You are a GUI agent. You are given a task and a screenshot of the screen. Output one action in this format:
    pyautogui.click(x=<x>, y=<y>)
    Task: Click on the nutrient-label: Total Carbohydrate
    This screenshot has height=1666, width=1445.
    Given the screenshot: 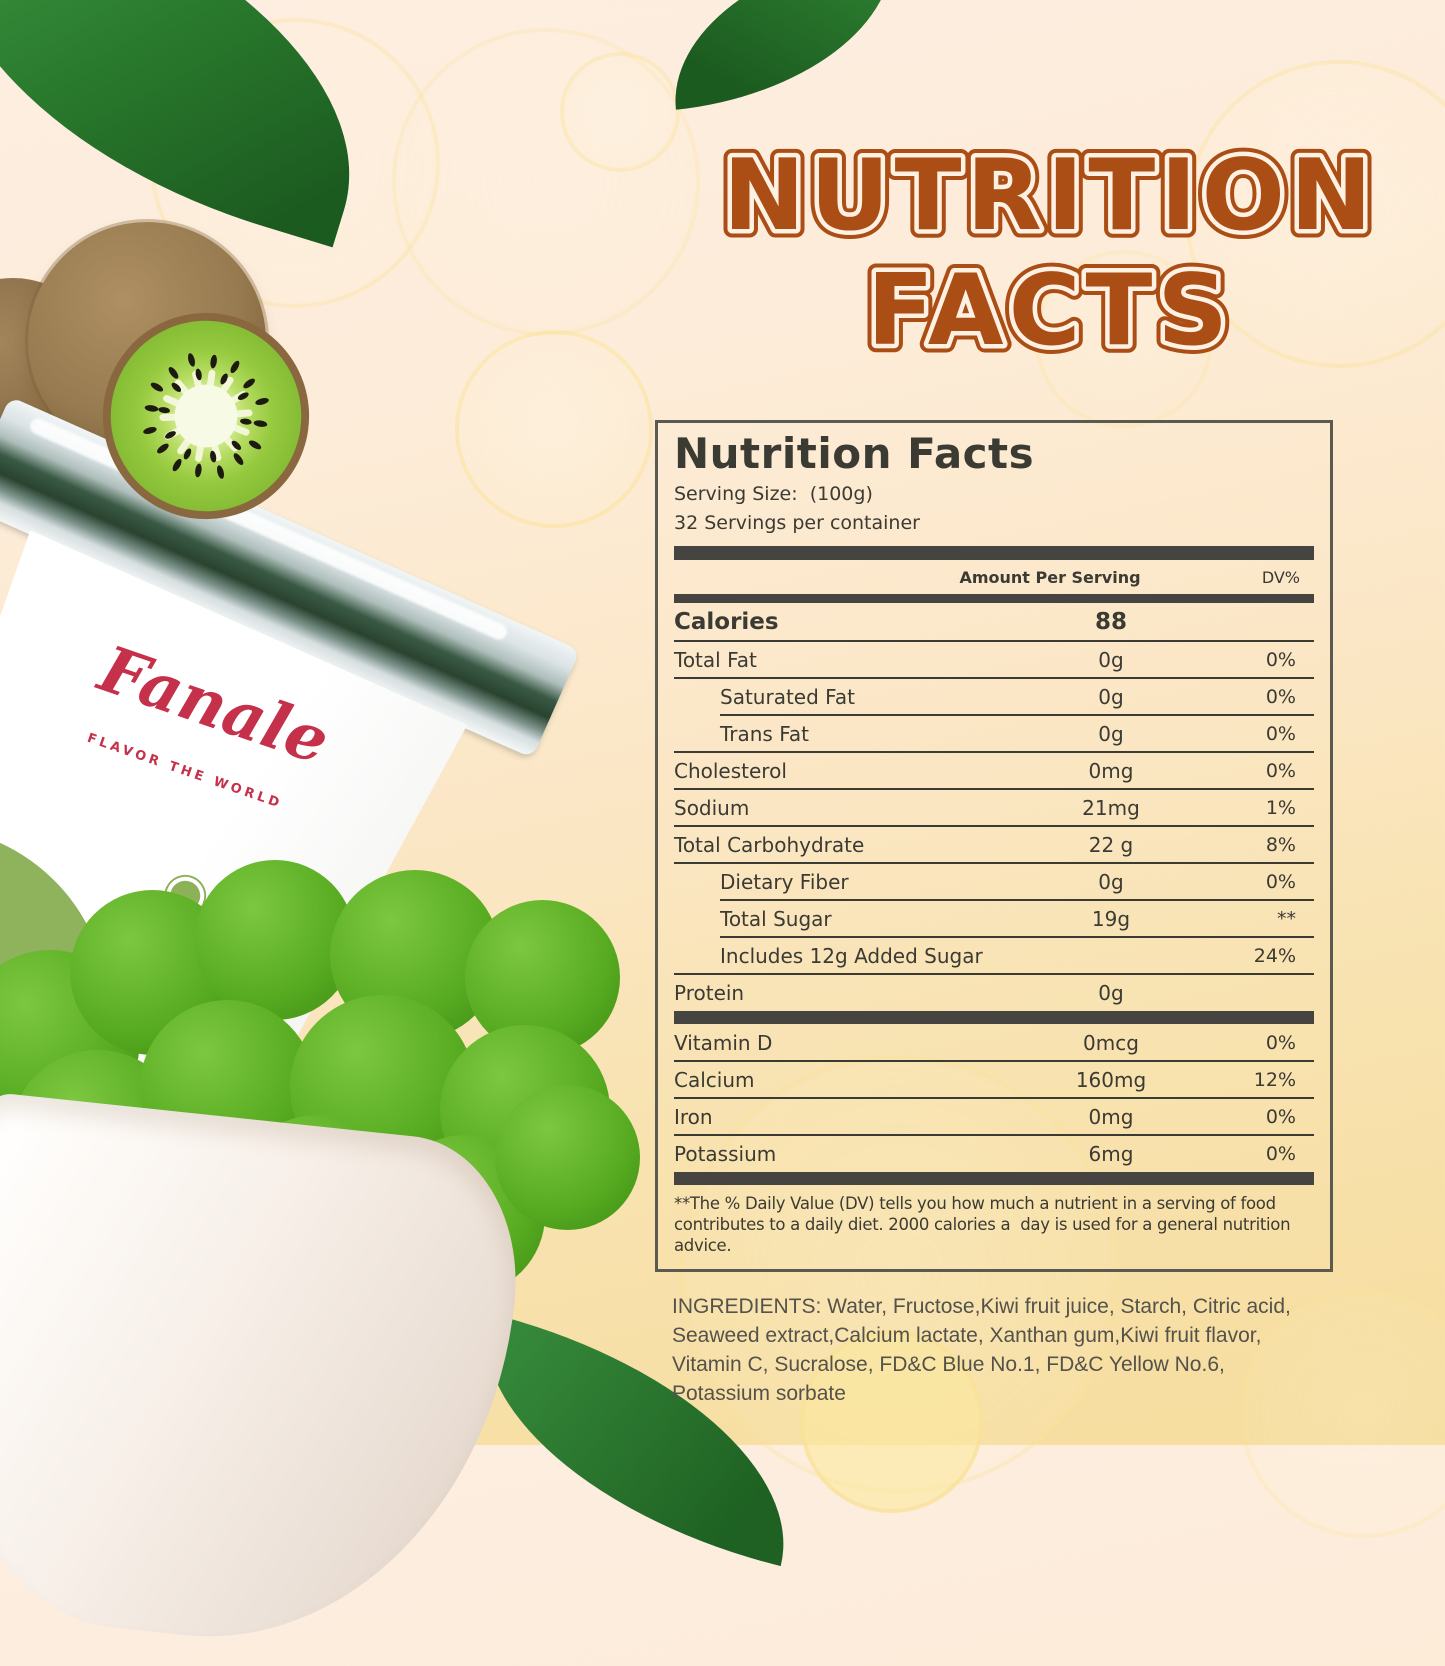 What is the action you would take?
    pyautogui.click(x=769, y=844)
    